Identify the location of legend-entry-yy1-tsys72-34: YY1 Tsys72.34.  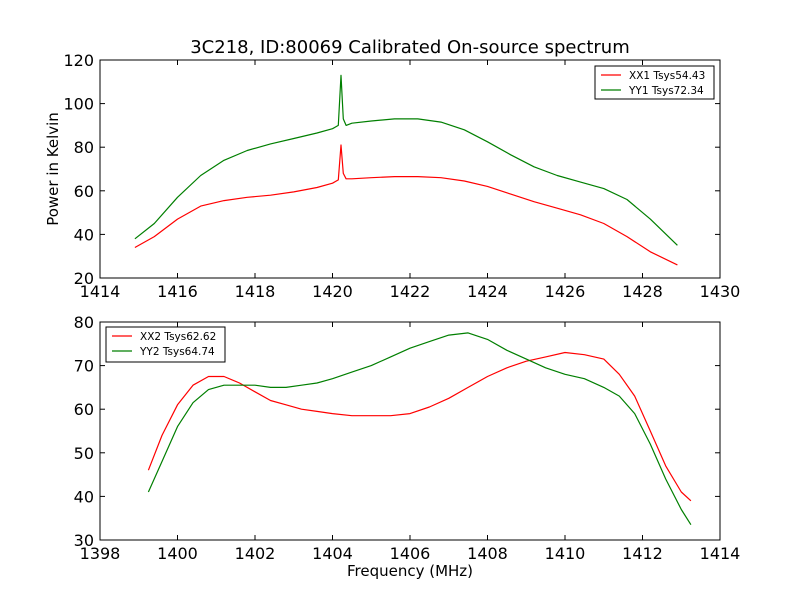
(666, 91).